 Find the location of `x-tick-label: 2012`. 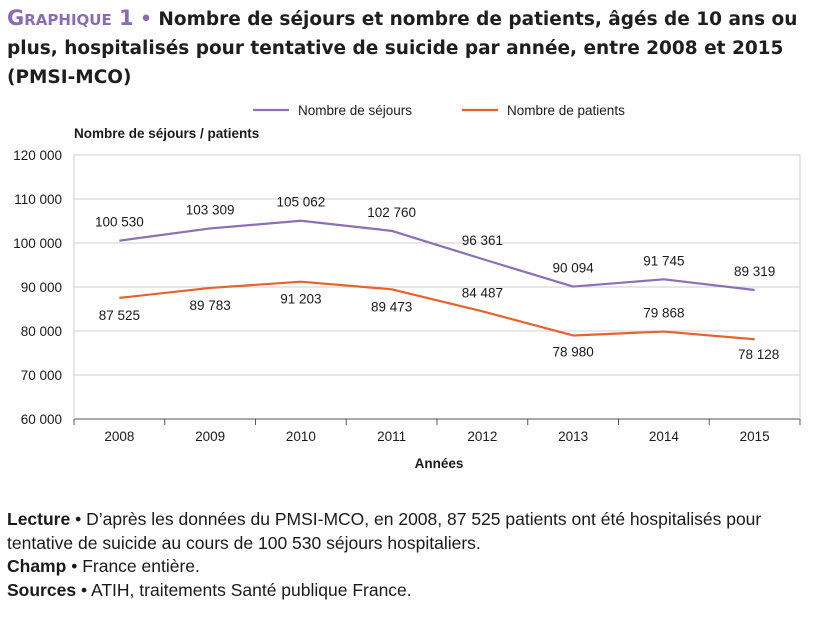

x-tick-label: 2012 is located at coordinates (482, 436).